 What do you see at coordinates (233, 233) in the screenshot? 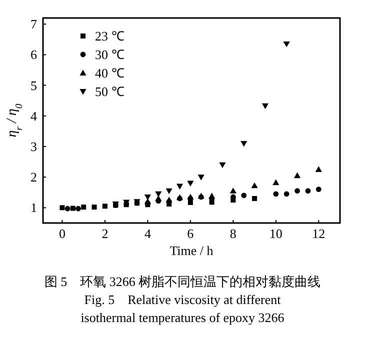
I see `x-tick-label: 8` at bounding box center [233, 233].